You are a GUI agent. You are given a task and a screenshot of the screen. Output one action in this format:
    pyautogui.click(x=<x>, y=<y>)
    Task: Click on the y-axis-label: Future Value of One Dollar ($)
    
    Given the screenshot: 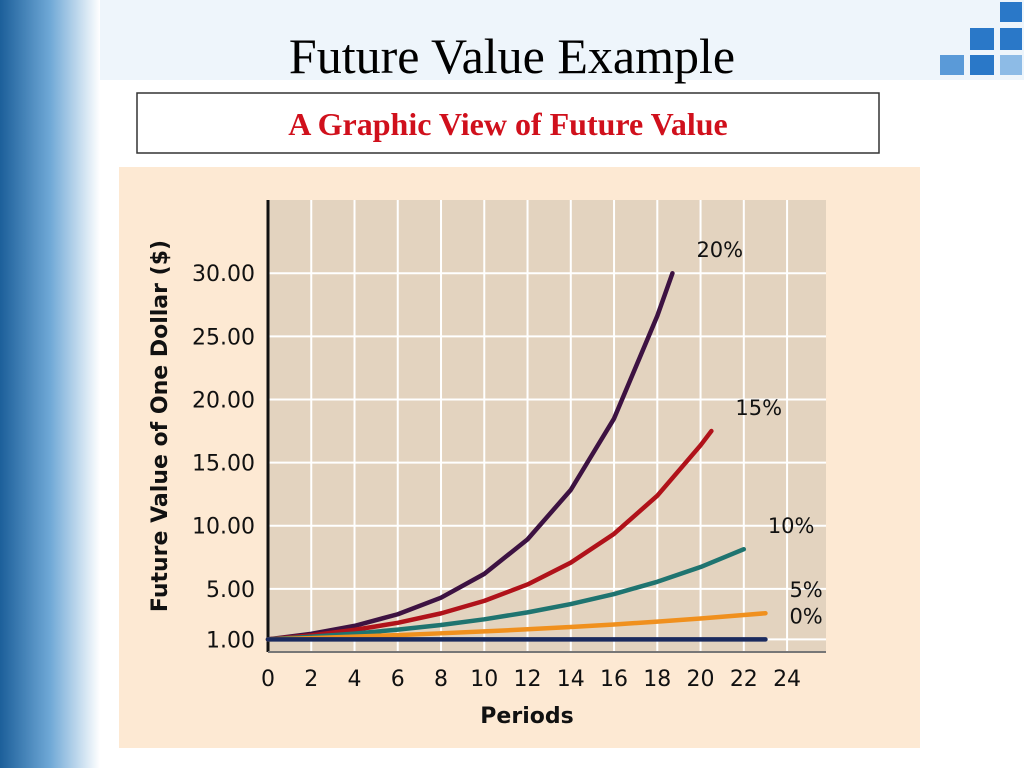 What is the action you would take?
    pyautogui.click(x=160, y=426)
    